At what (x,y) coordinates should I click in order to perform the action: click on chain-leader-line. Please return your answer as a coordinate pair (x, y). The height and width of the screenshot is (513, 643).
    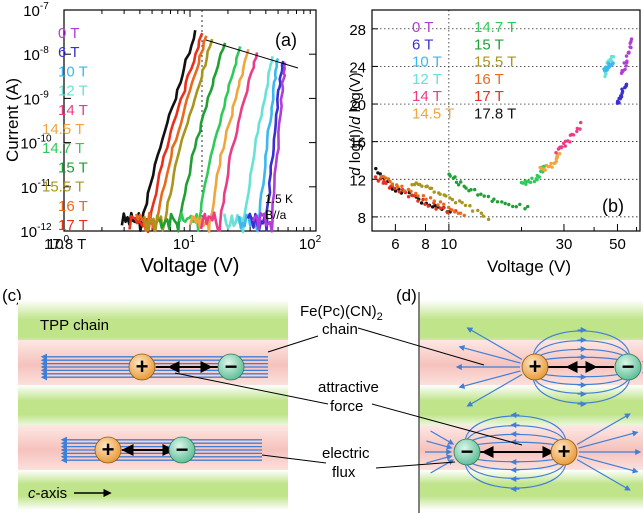
    Looking at the image, I should click on (421, 346).